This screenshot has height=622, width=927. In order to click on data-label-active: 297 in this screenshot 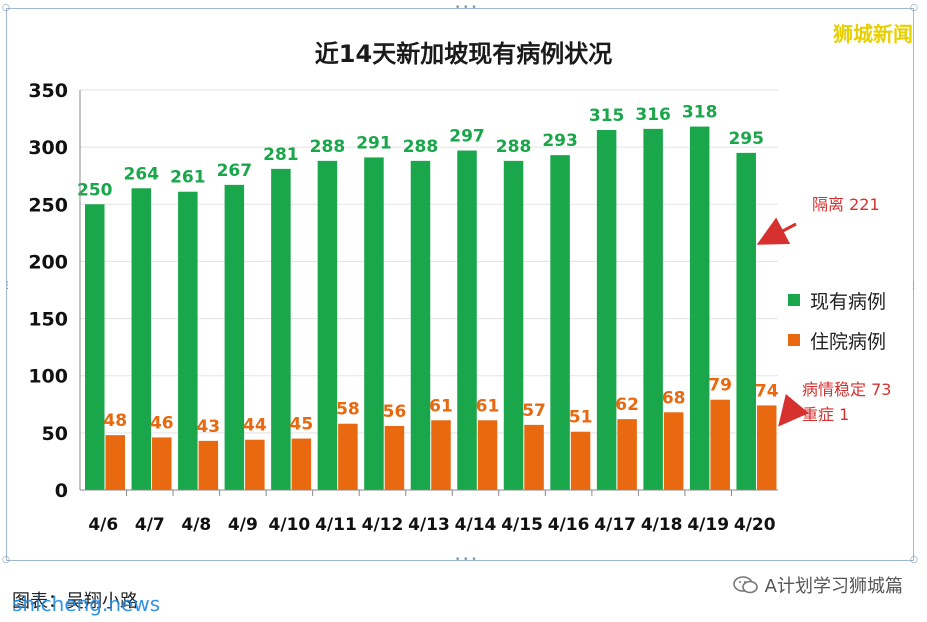, I will do `click(467, 137)`.